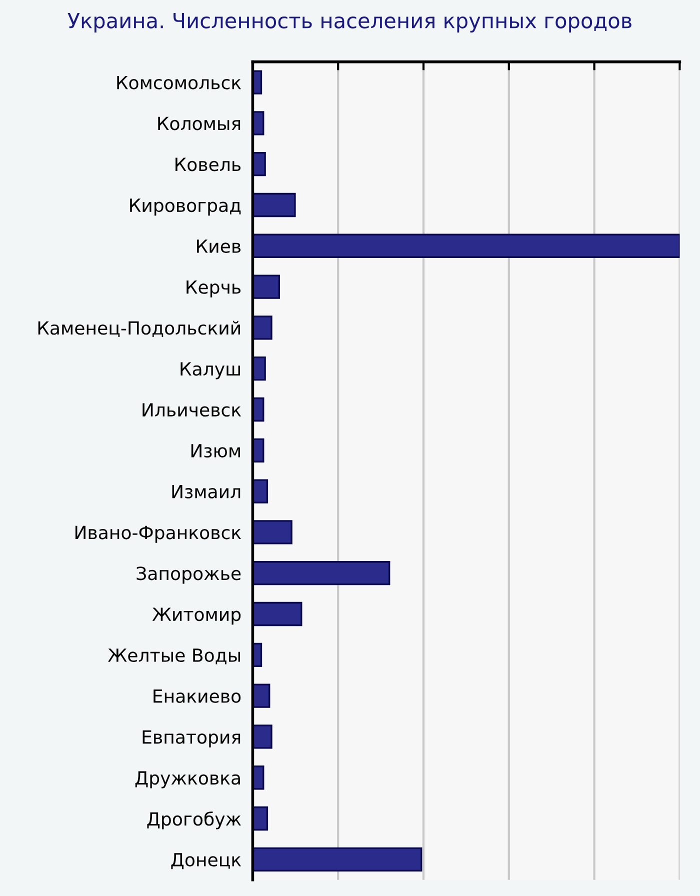 Image resolution: width=700 pixels, height=896 pixels. What do you see at coordinates (199, 123) in the screenshot?
I see `y-tick-label: Коломыя` at bounding box center [199, 123].